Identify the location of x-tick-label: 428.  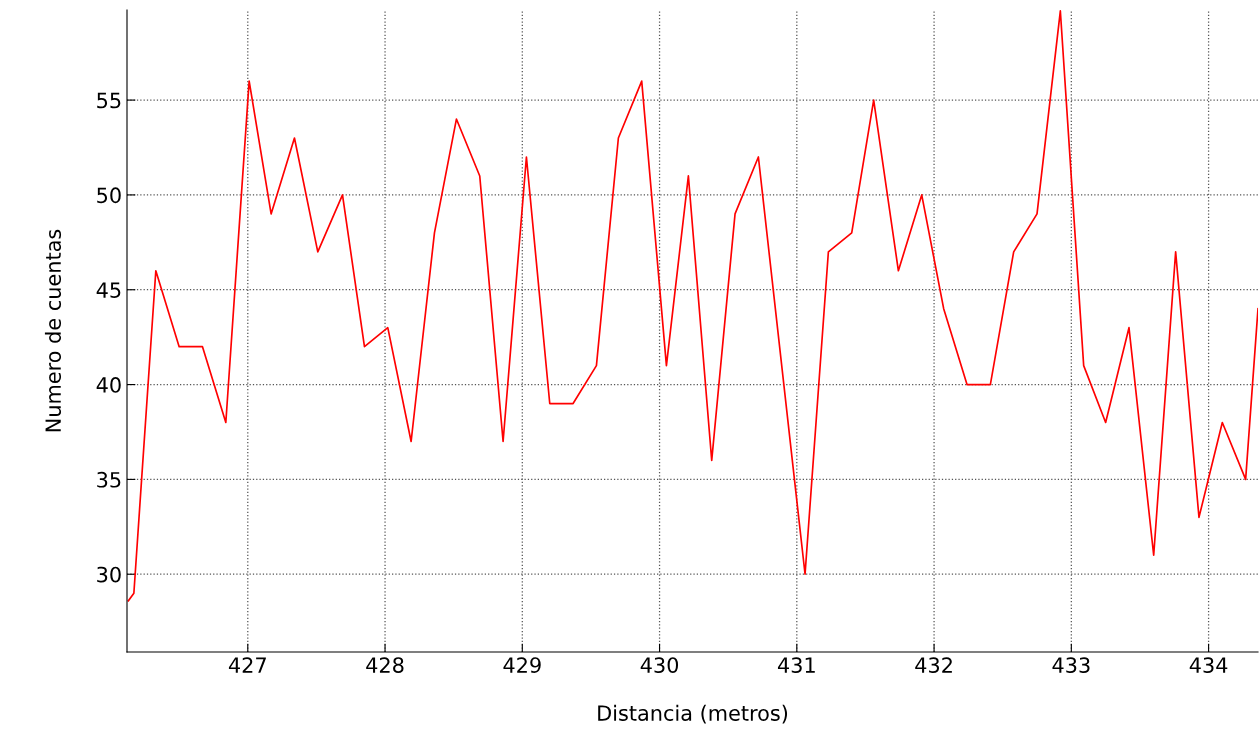
(385, 665).